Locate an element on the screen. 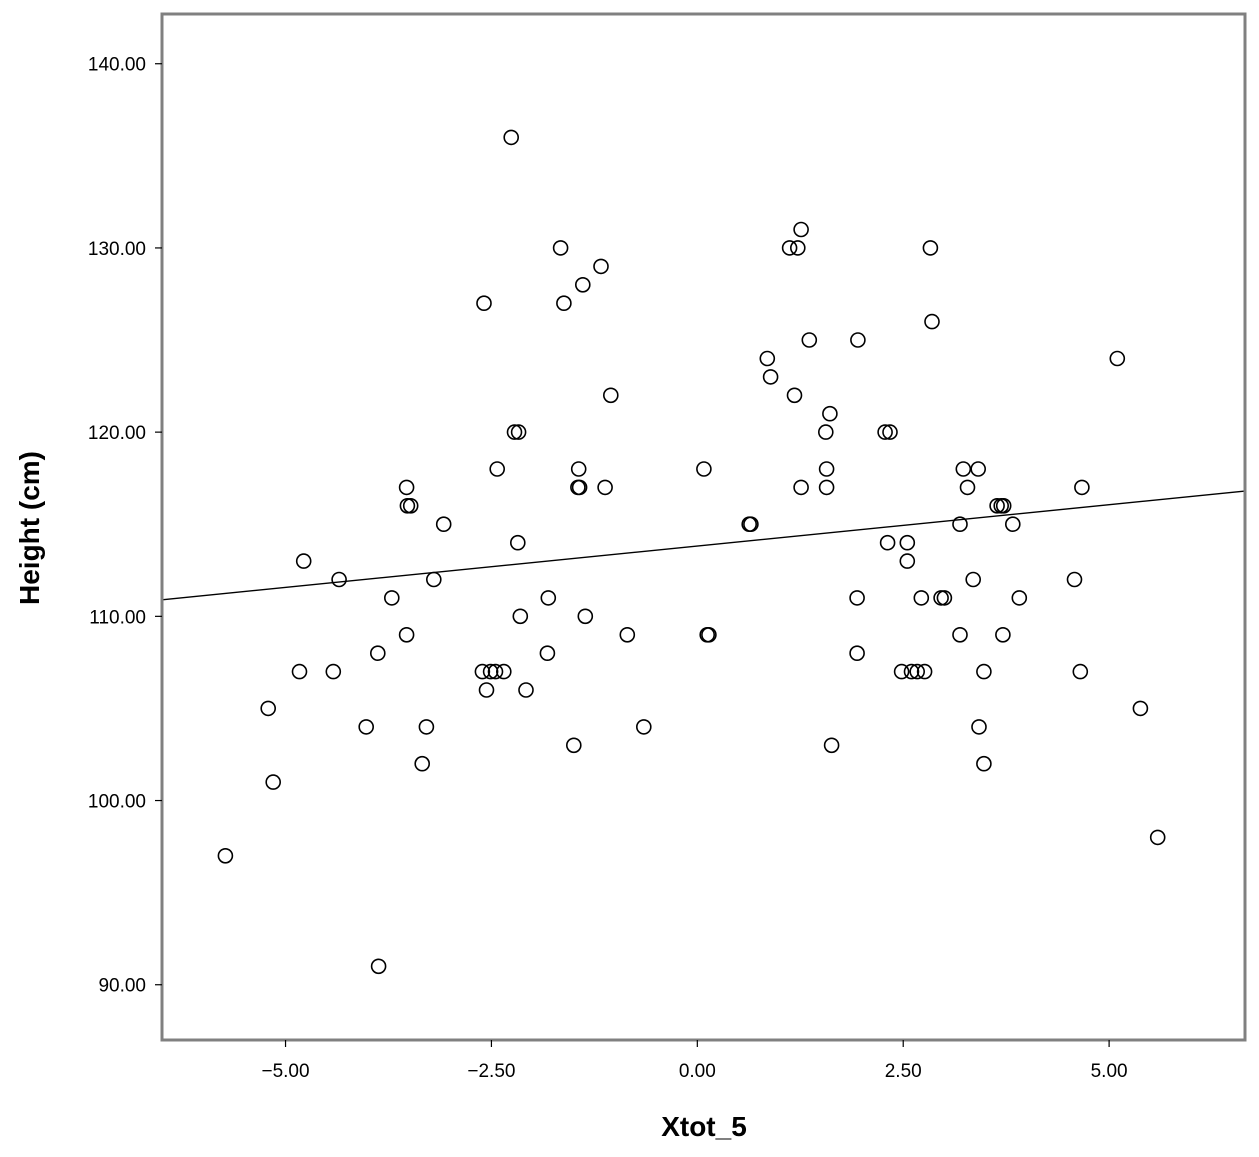  x-tick-label: 0.00 is located at coordinates (697, 1071).